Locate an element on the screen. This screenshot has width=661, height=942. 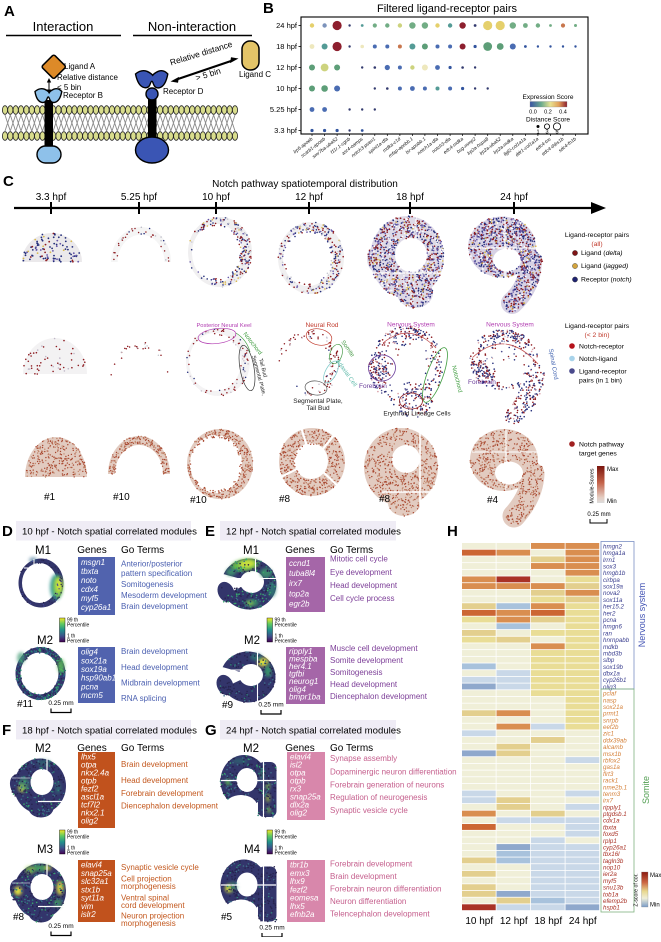
svg-text: (< 2 bin) is located at coordinates (596, 335).